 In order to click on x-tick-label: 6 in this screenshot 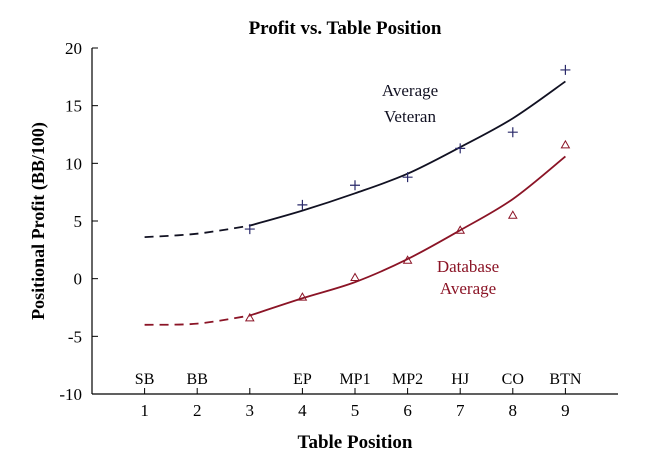, I will do `click(407, 410)`.